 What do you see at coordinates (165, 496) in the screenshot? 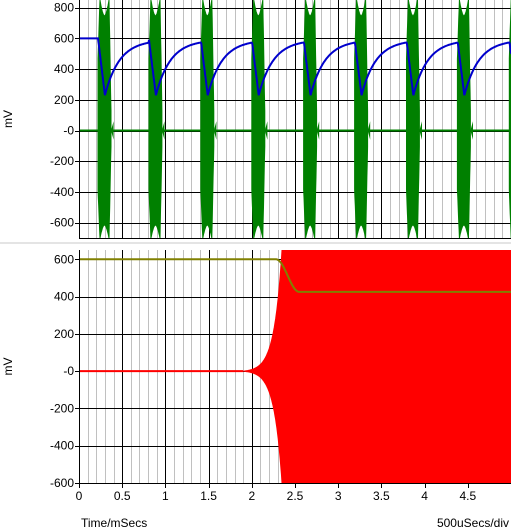
I see `x-tick-label: 1` at bounding box center [165, 496].